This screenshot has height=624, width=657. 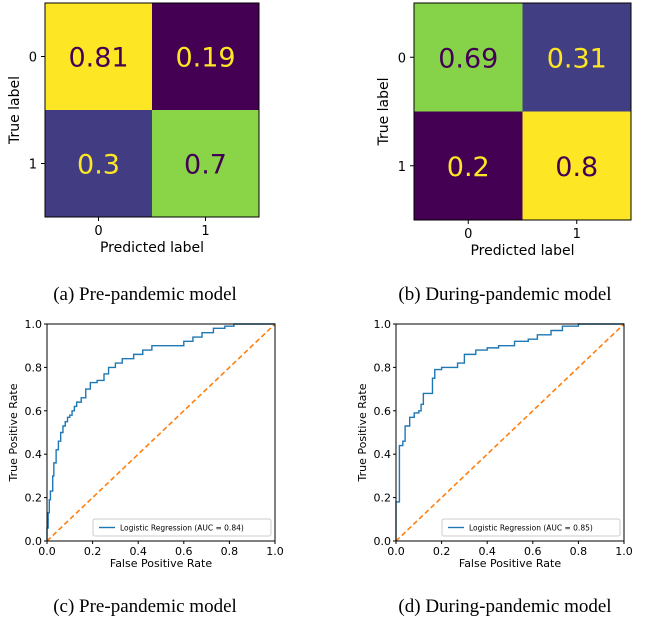 I want to click on cell-value-label: 0.19, so click(x=205, y=58).